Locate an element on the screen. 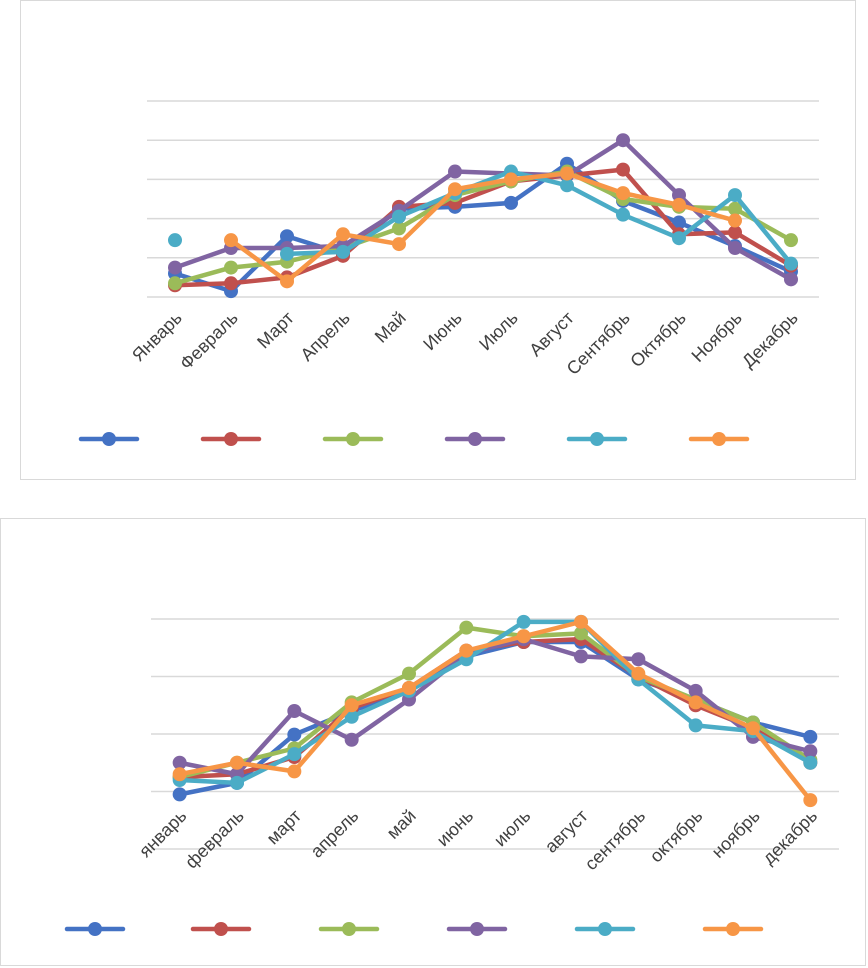 This screenshot has width=868, height=968. legend is located at coordinates (414, 929).